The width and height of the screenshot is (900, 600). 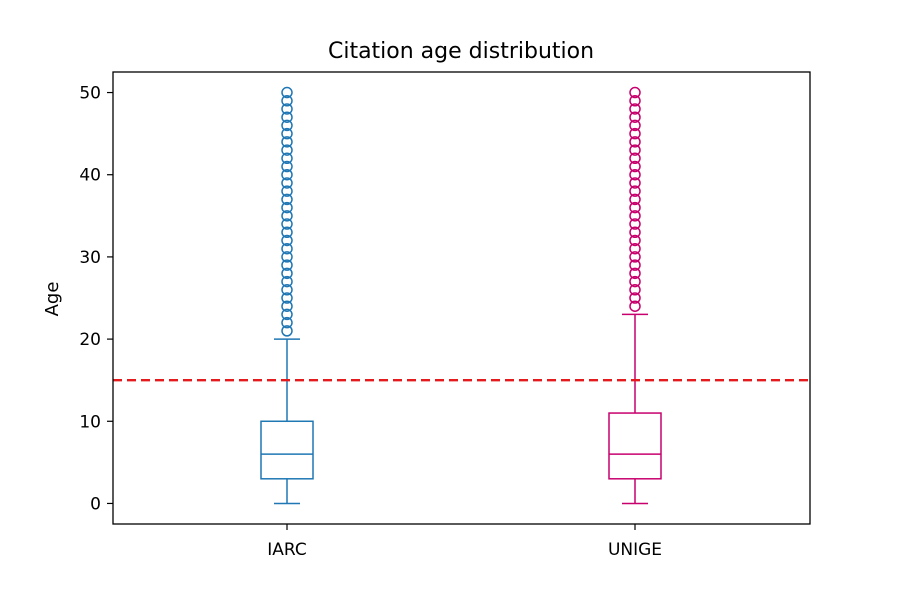 What do you see at coordinates (90, 176) in the screenshot?
I see `y-tick-label: 40` at bounding box center [90, 176].